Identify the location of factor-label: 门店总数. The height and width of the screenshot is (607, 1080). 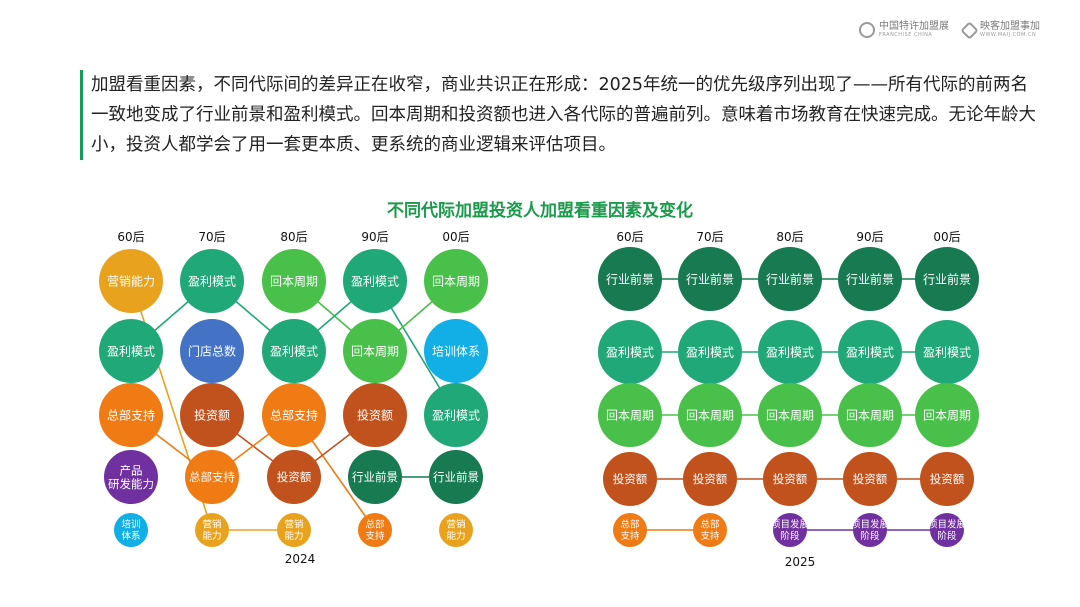
(212, 350).